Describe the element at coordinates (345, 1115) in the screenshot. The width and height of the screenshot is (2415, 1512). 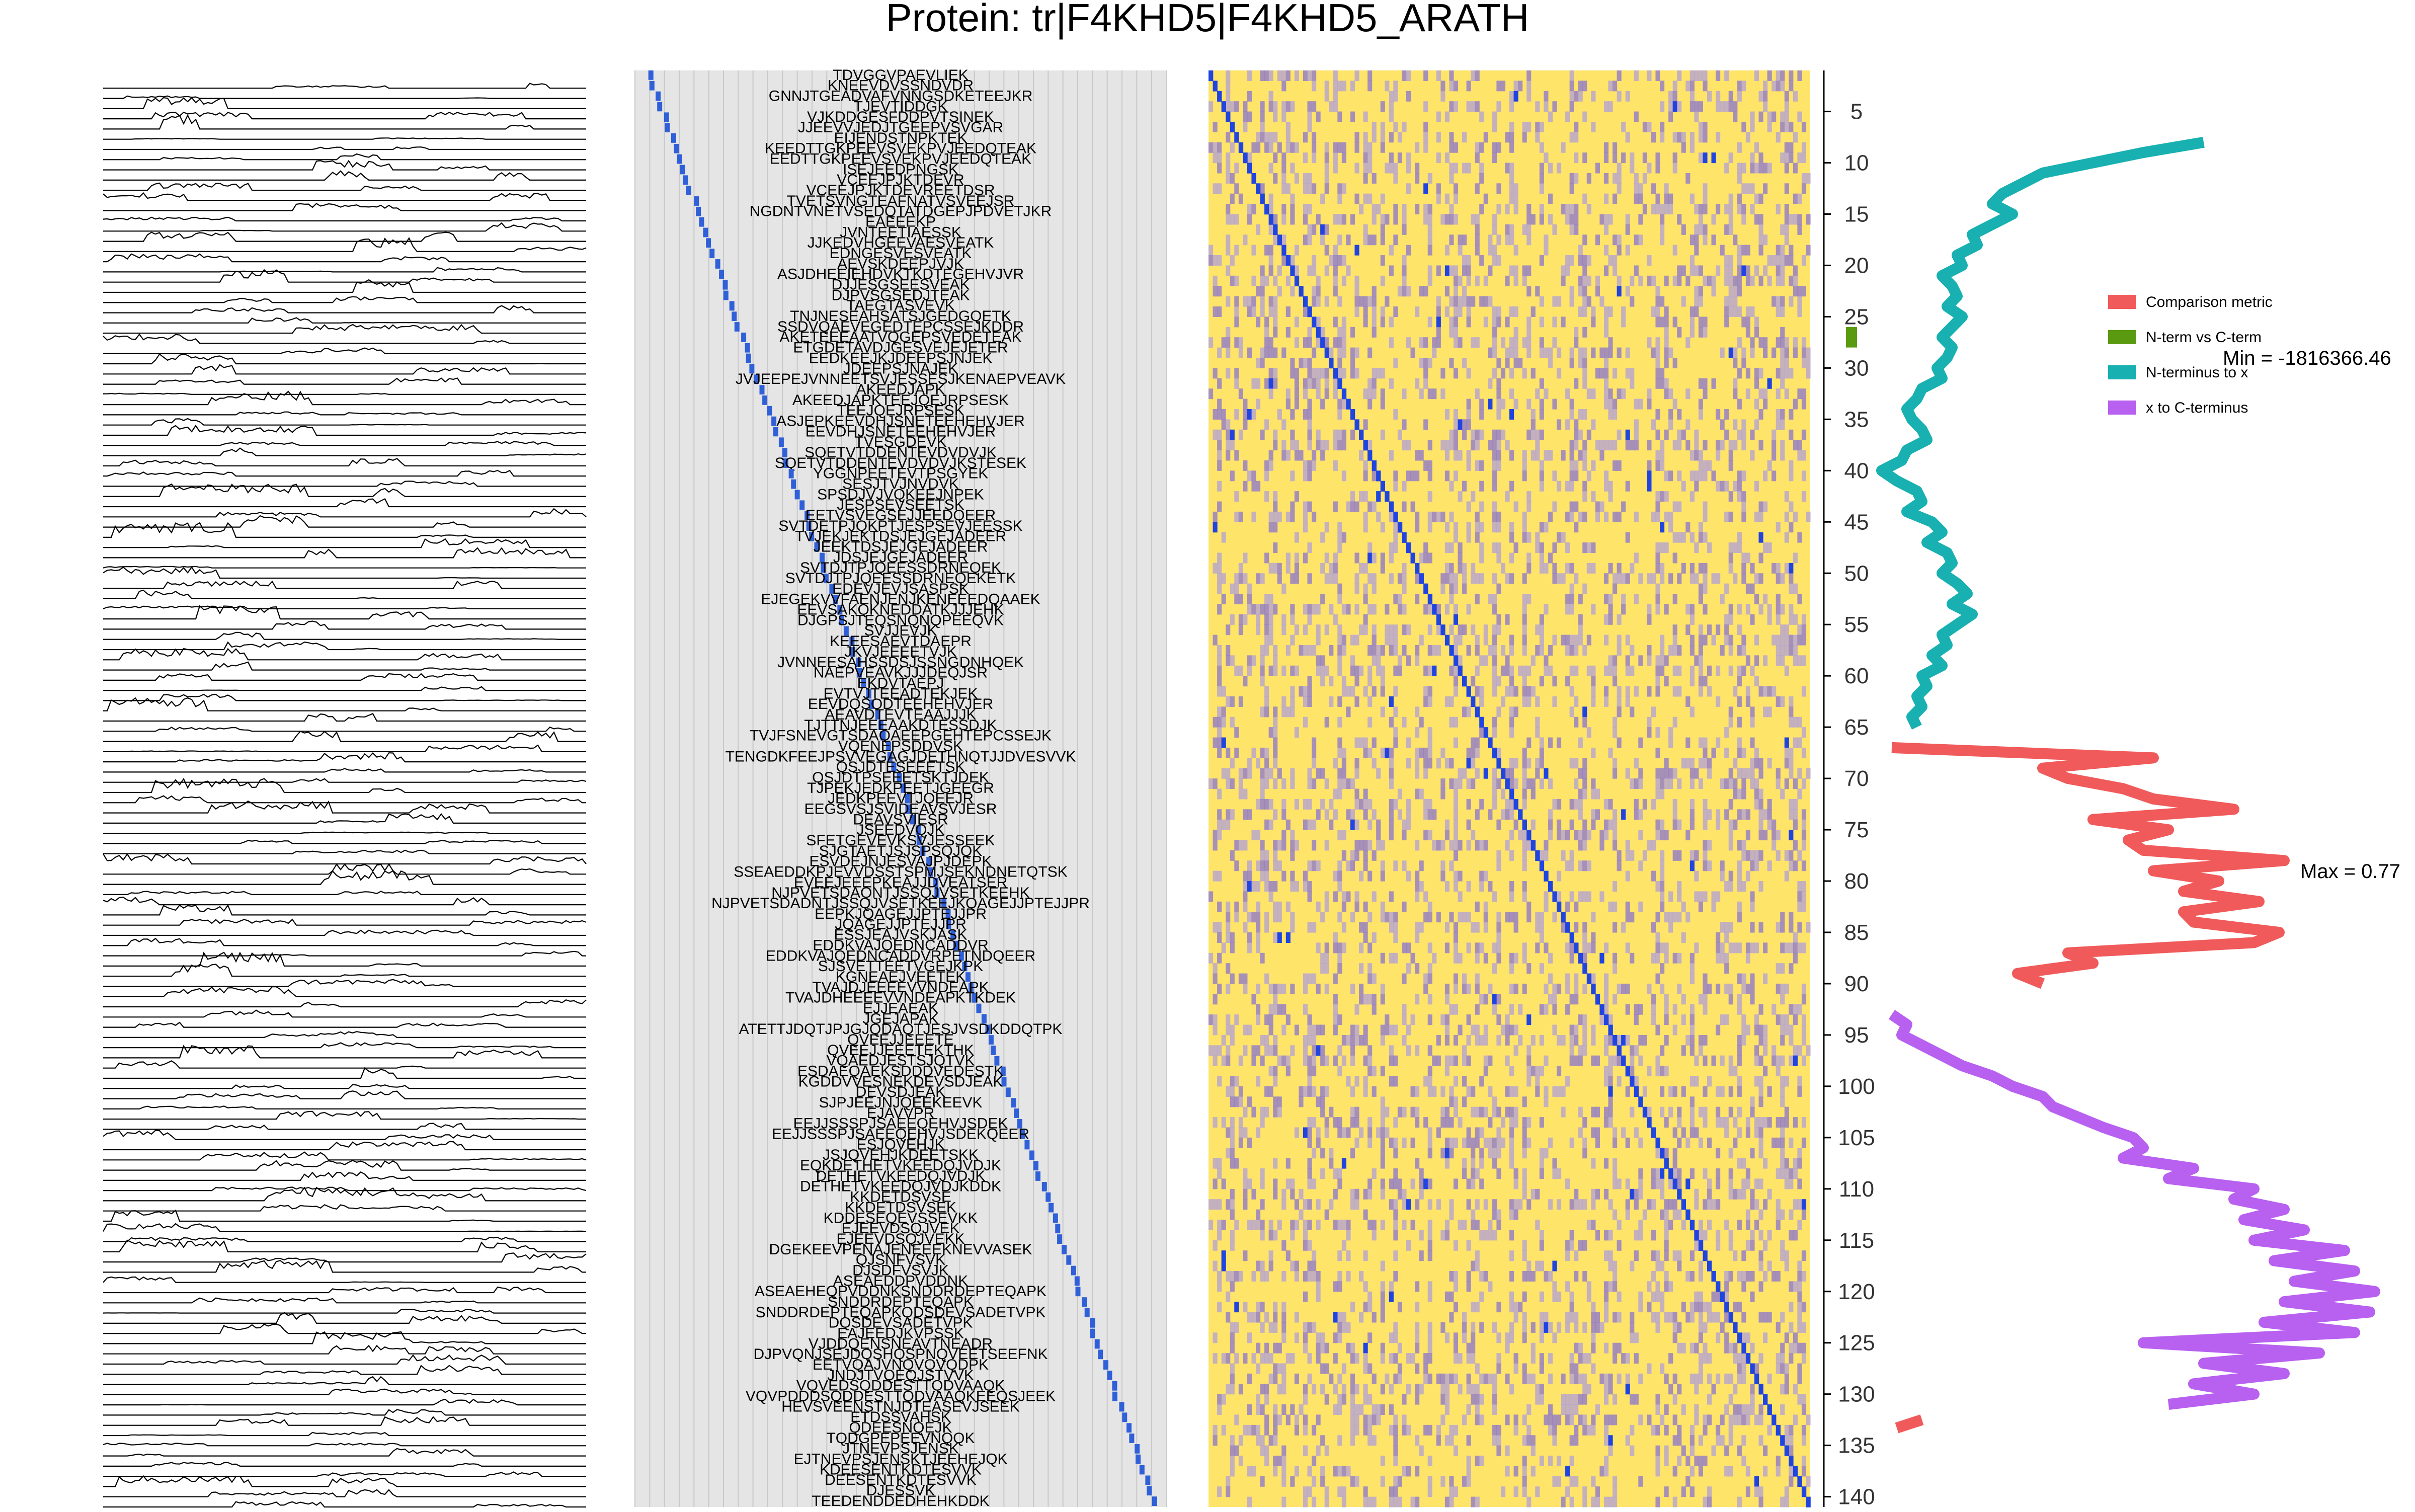
I see `intensity-trace` at that location.